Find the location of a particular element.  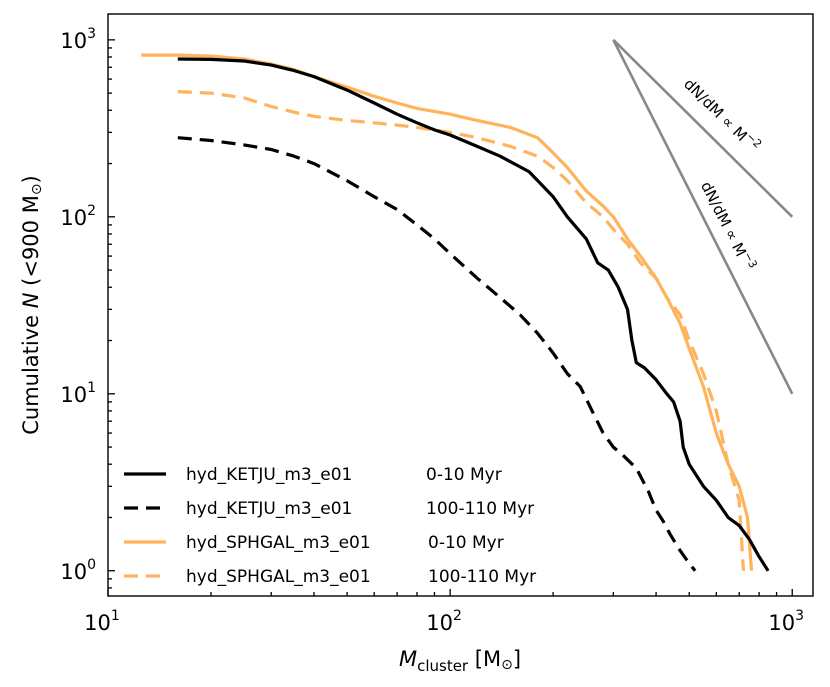

y-tick-label: 100 is located at coordinates (78, 570).